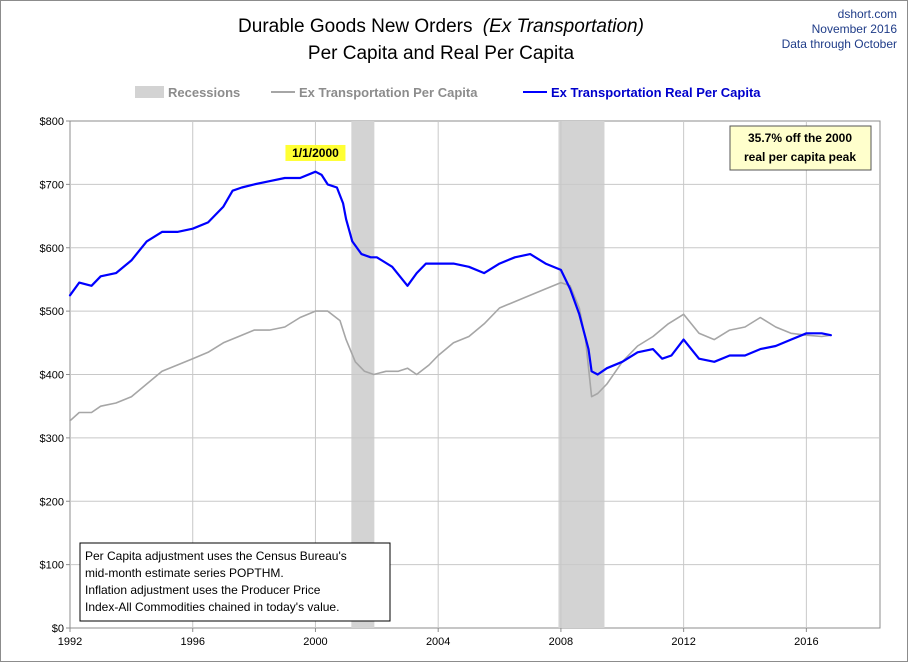  What do you see at coordinates (683, 642) in the screenshot?
I see `x-tick-label: 2012` at bounding box center [683, 642].